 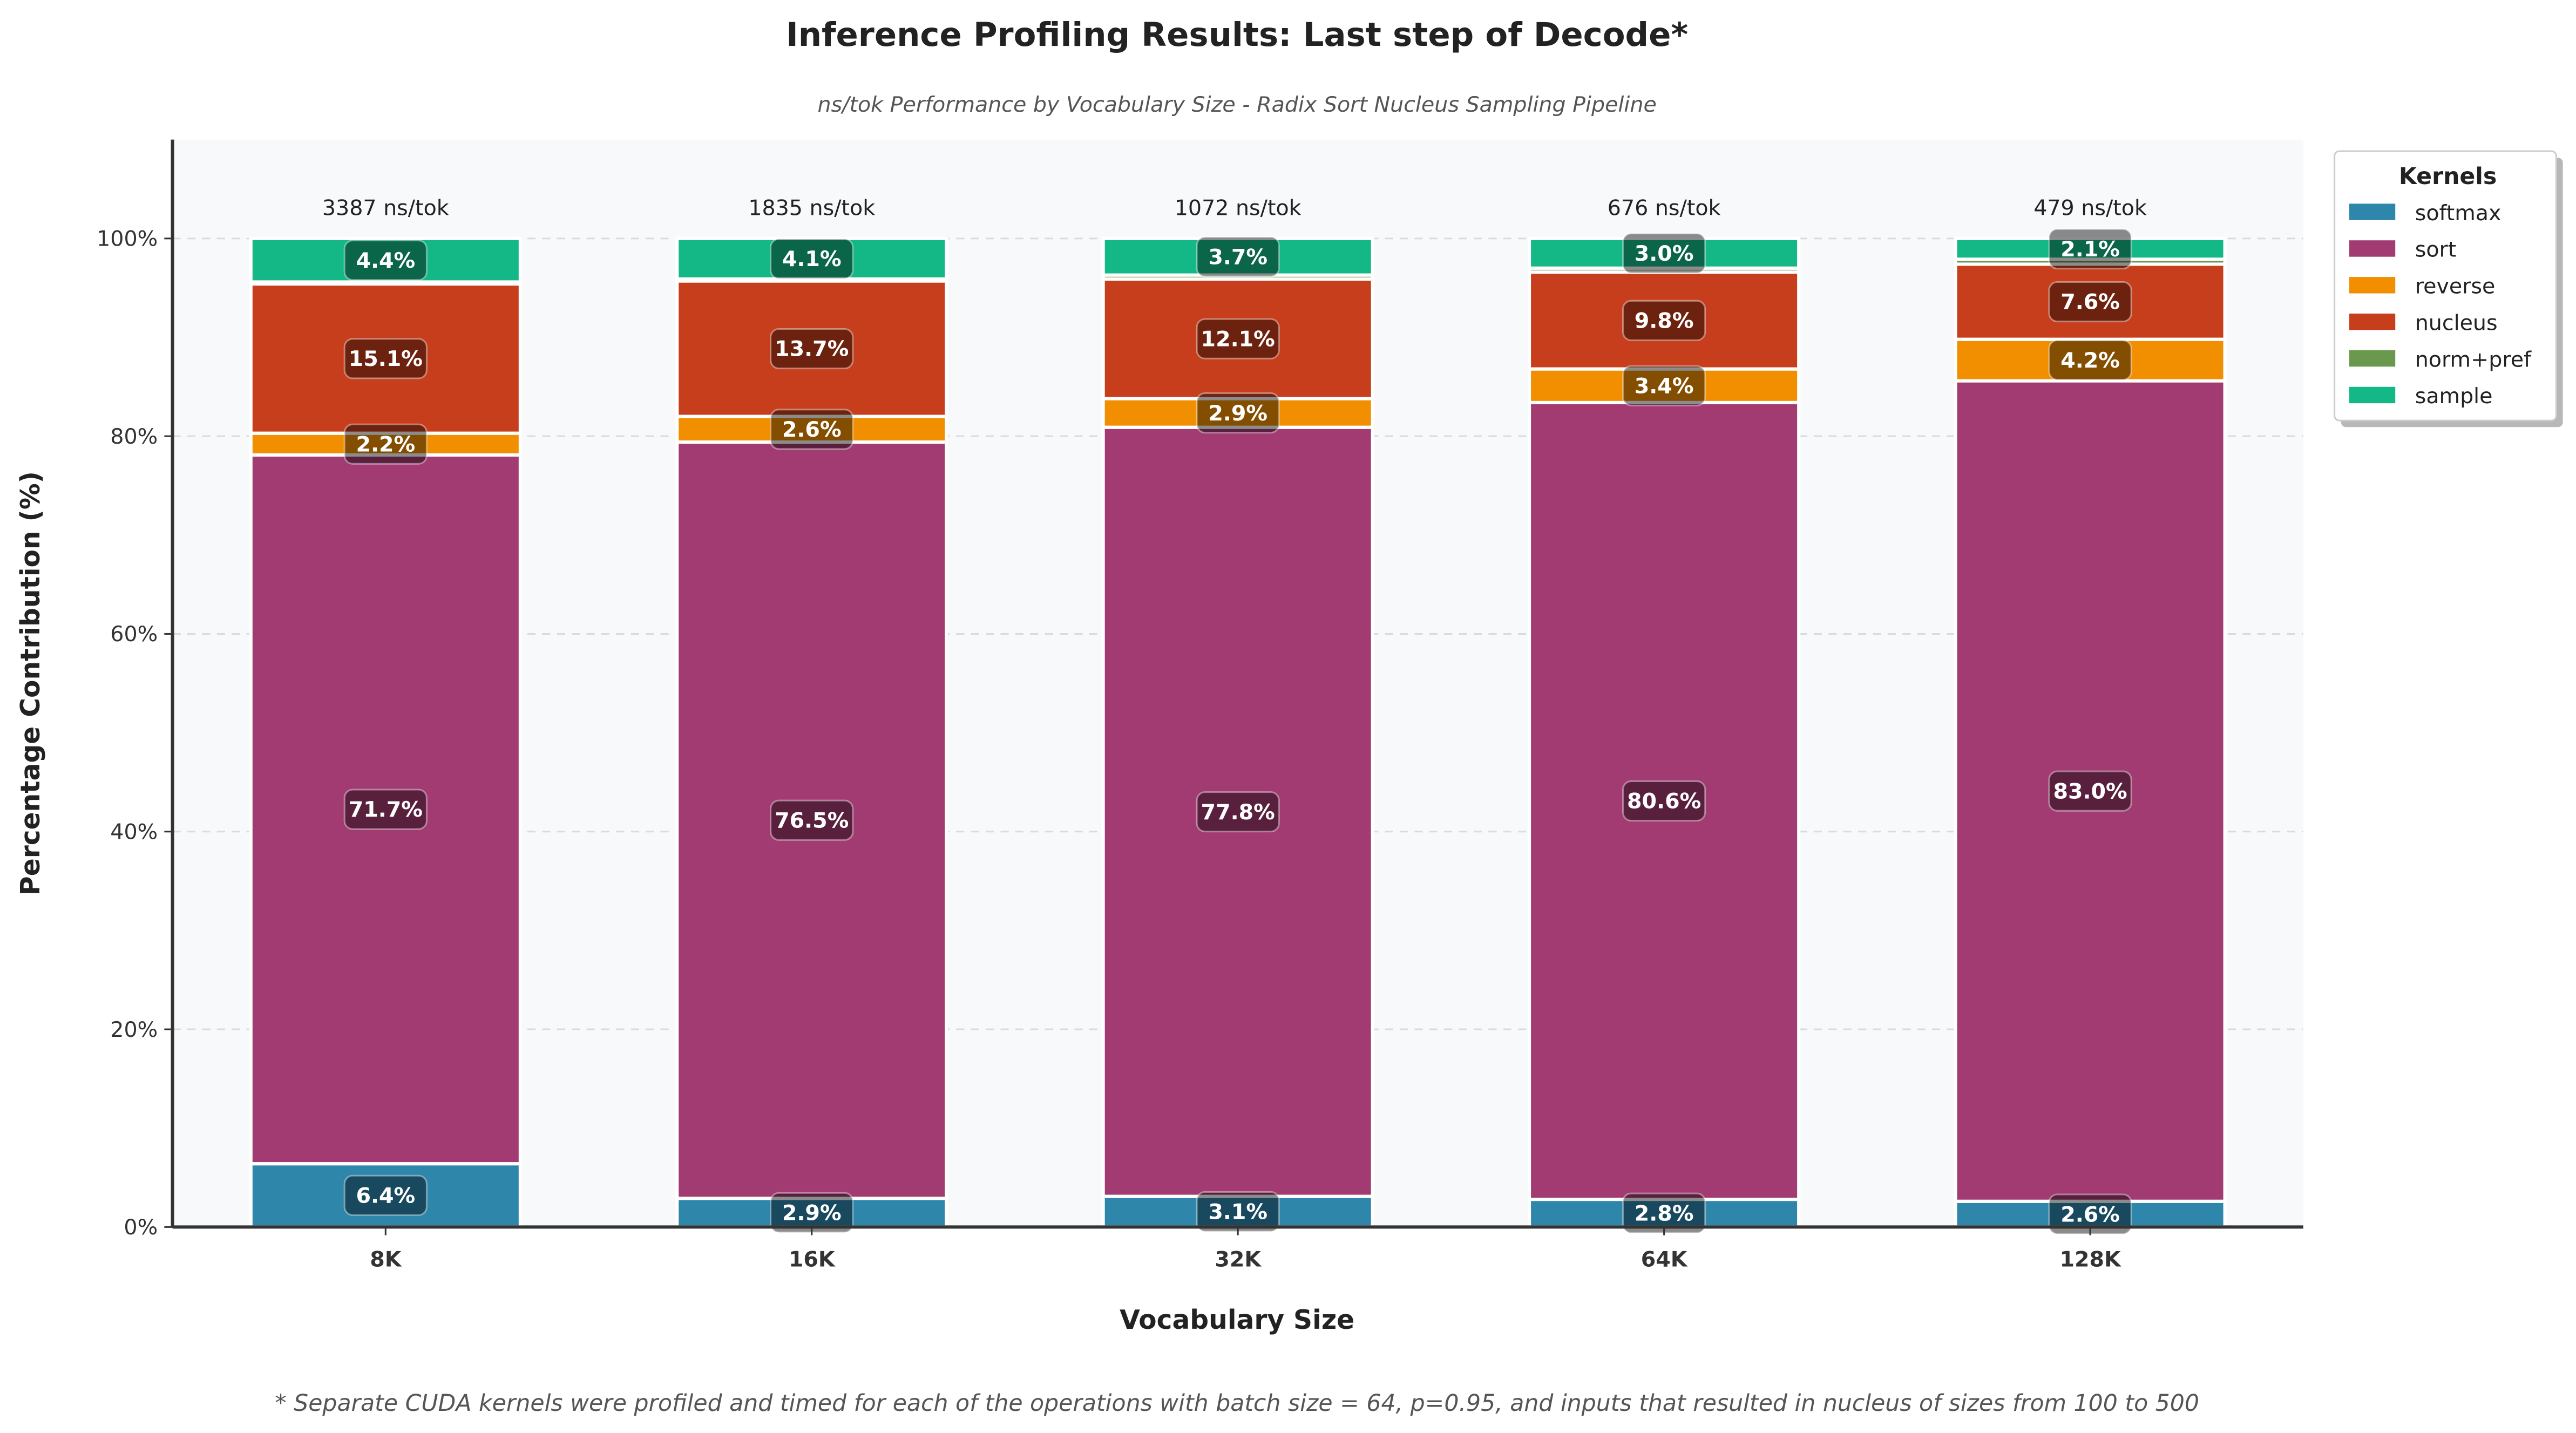 I want to click on segment-label: 4.2%, so click(x=2090, y=360).